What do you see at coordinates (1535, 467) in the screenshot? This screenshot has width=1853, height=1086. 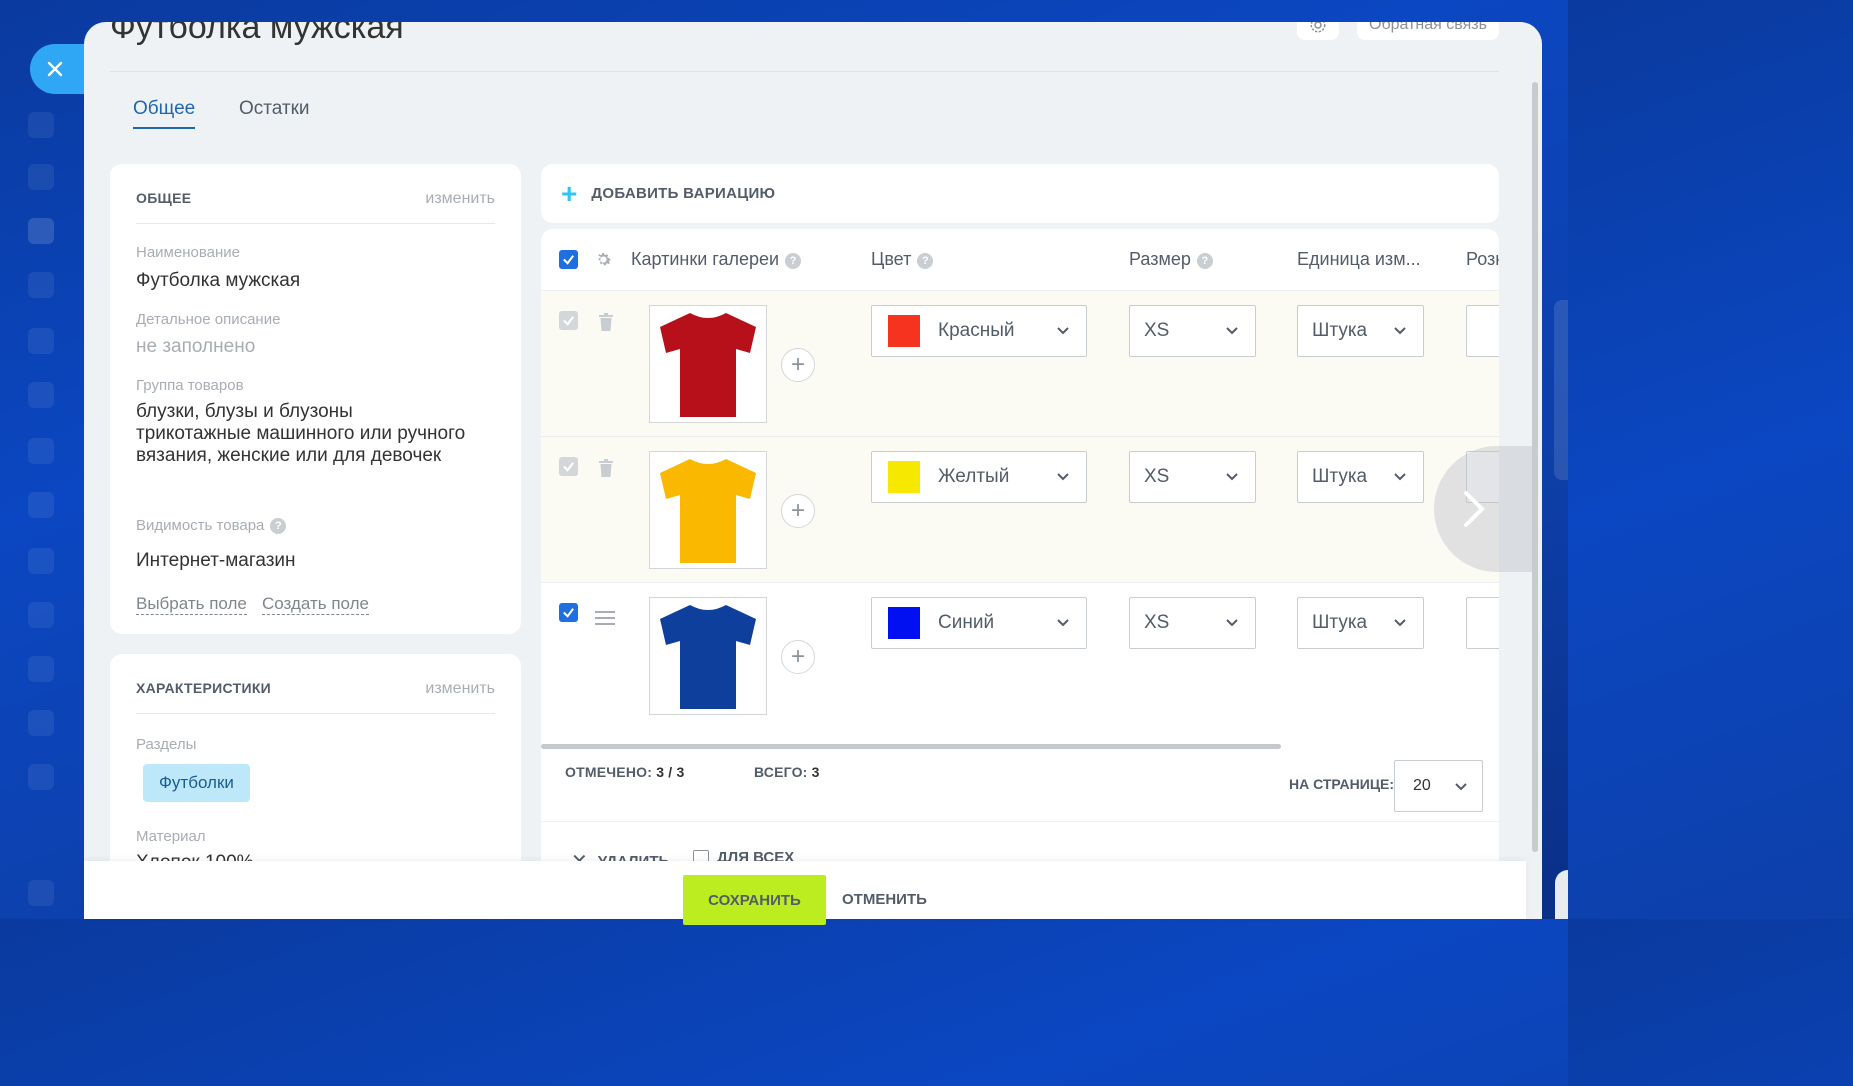 I see `vertical-scrollbar` at bounding box center [1535, 467].